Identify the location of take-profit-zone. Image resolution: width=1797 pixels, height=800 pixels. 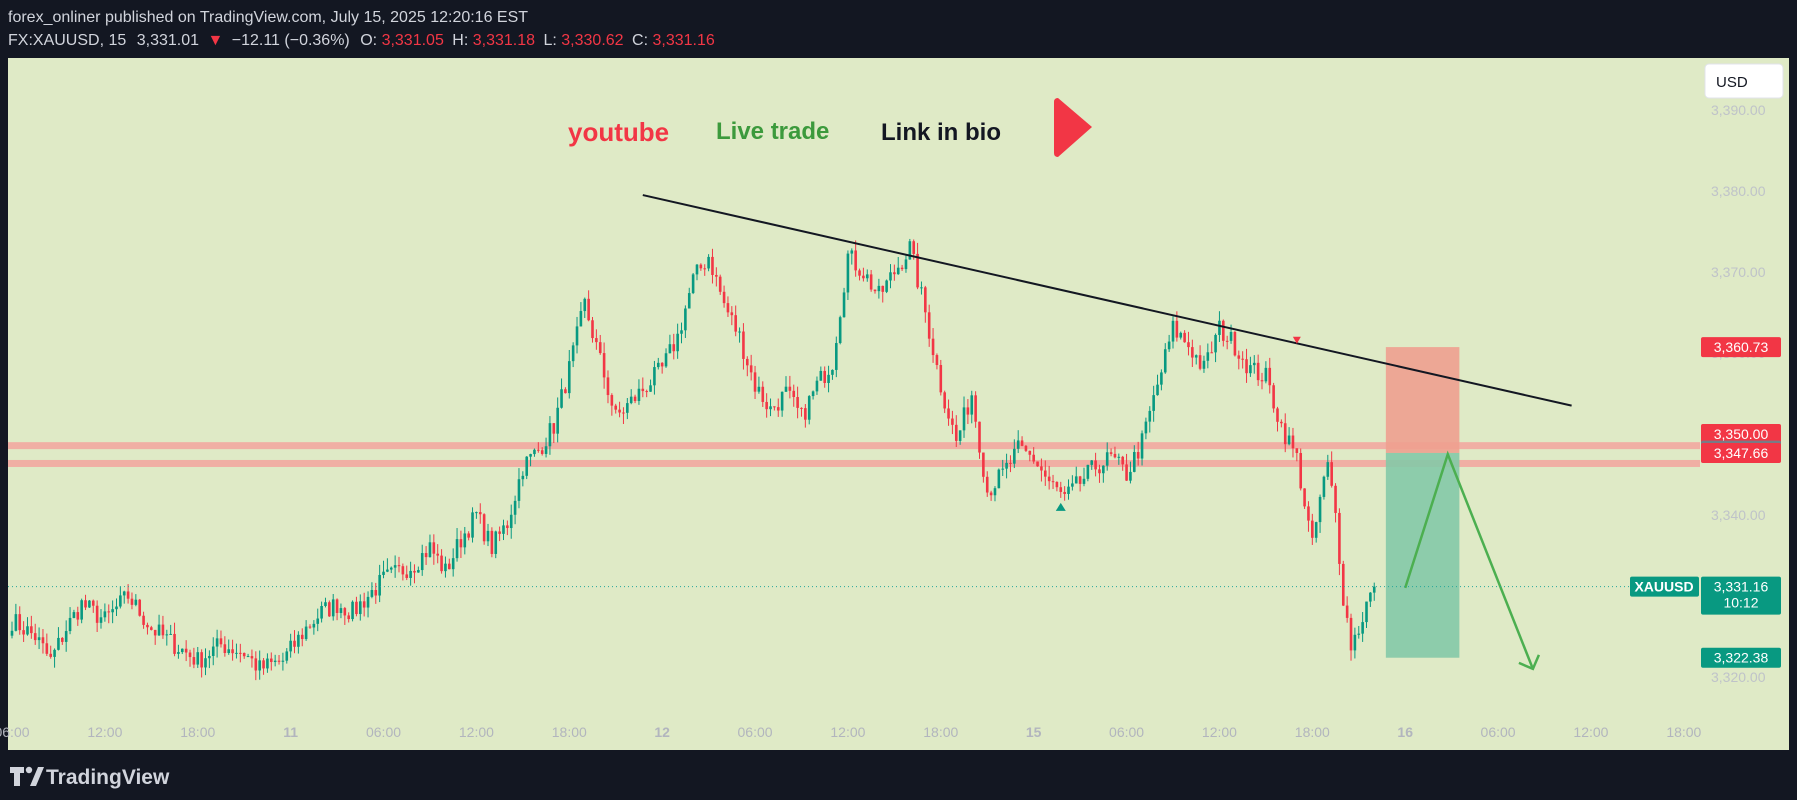
(1422, 555).